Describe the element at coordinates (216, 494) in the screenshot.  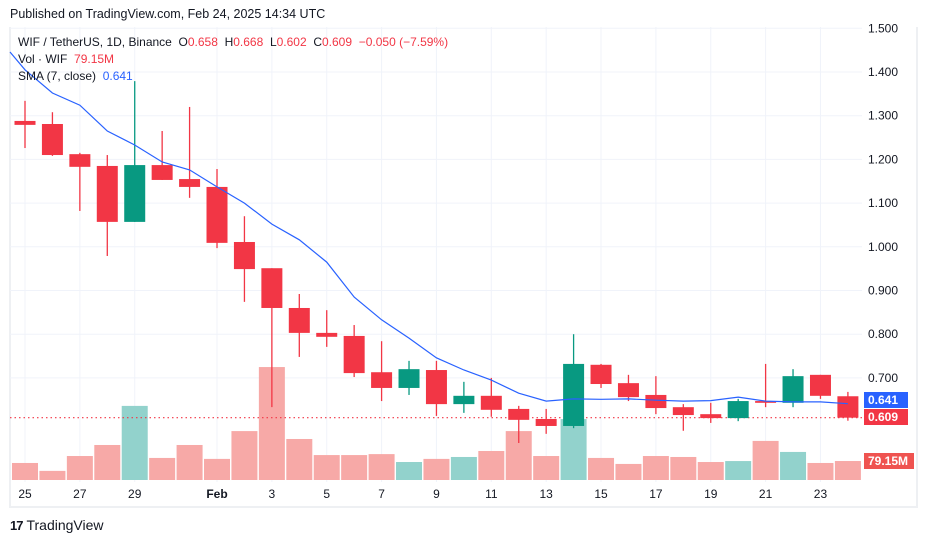
I see `x-tick-label: Feb` at that location.